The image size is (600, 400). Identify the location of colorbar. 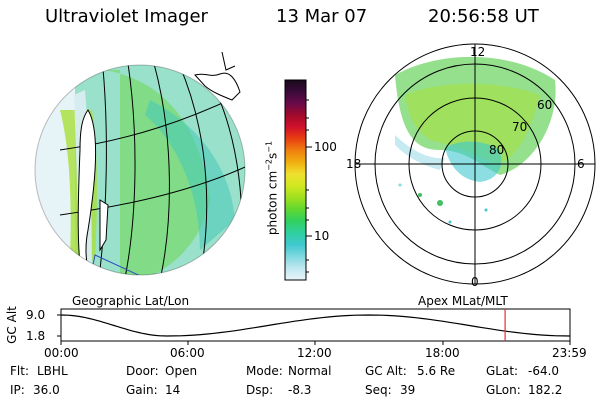
(298, 180).